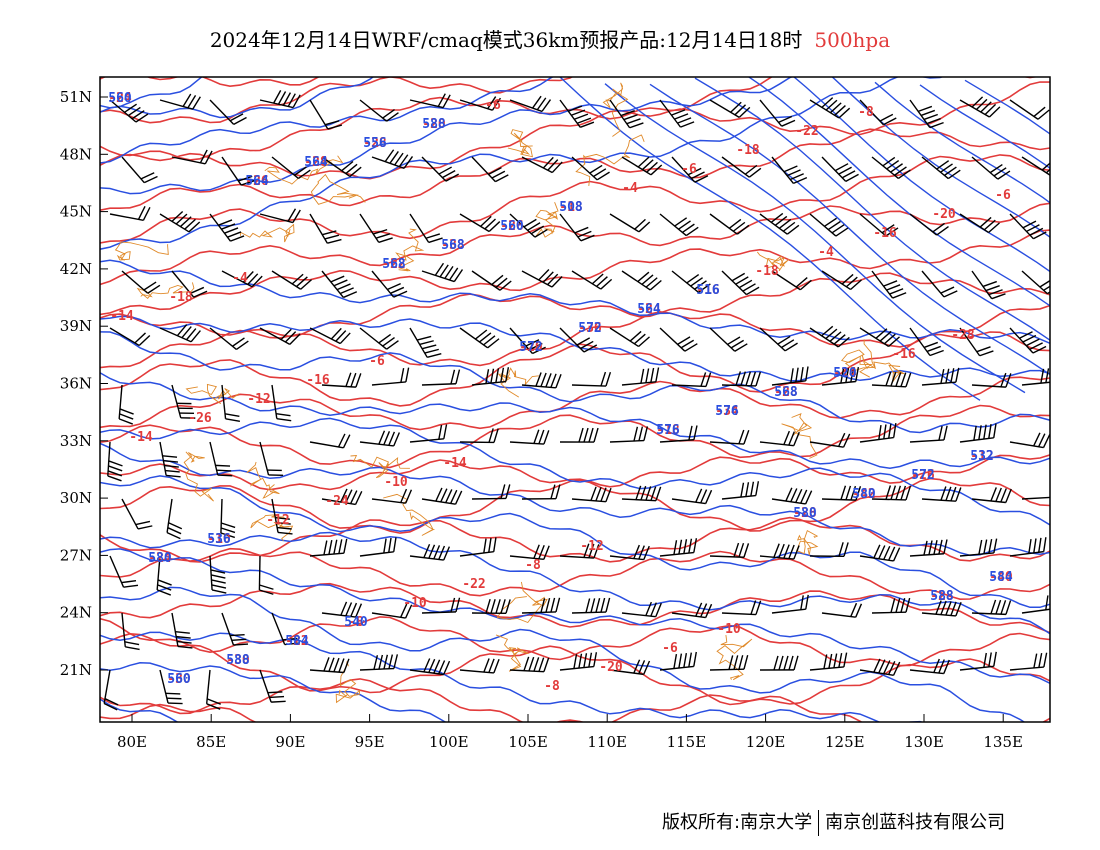  I want to click on lat-tick-label: 27N, so click(76, 555).